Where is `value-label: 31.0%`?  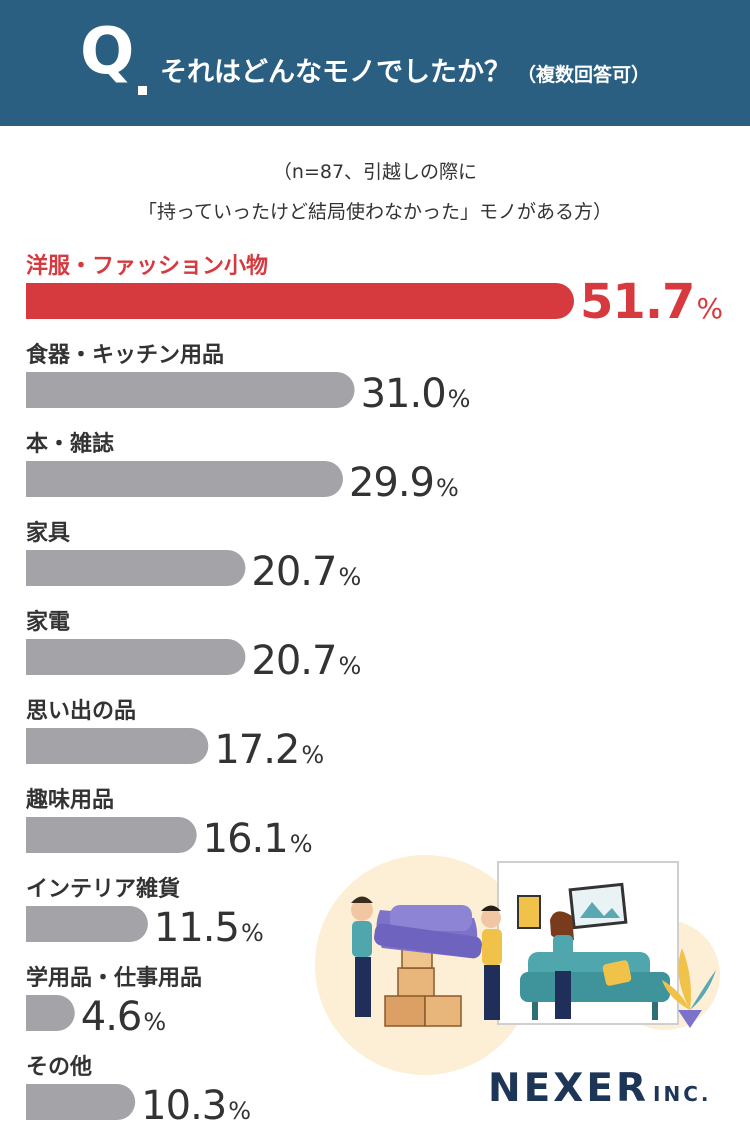
value-label: 31.0% is located at coordinates (416, 394).